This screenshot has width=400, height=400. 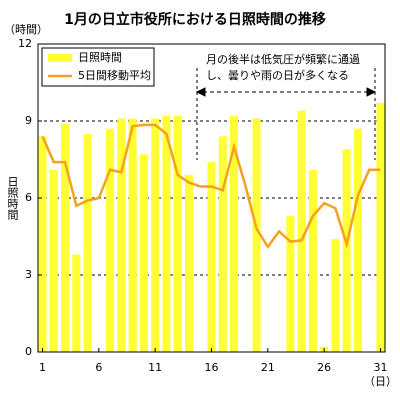 I want to click on y-tick-label: 0, so click(x=28, y=351).